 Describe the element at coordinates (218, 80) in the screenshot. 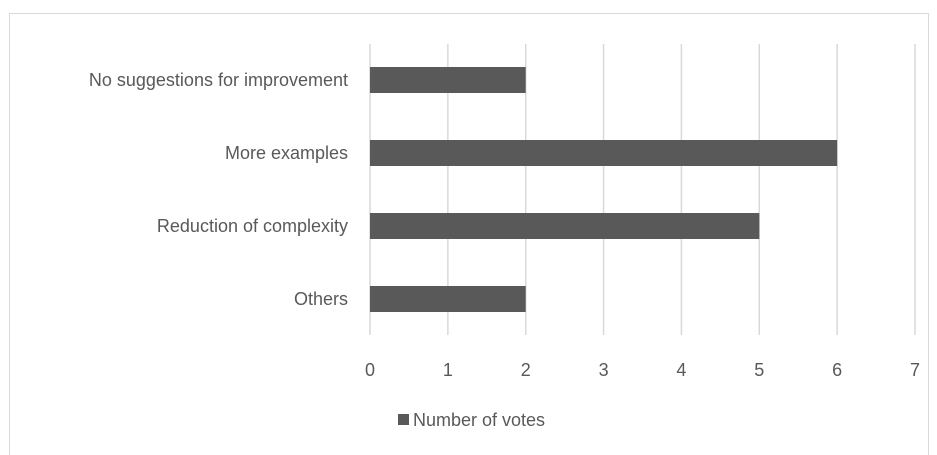

I see `category-label-1: No suggestions for improvement` at that location.